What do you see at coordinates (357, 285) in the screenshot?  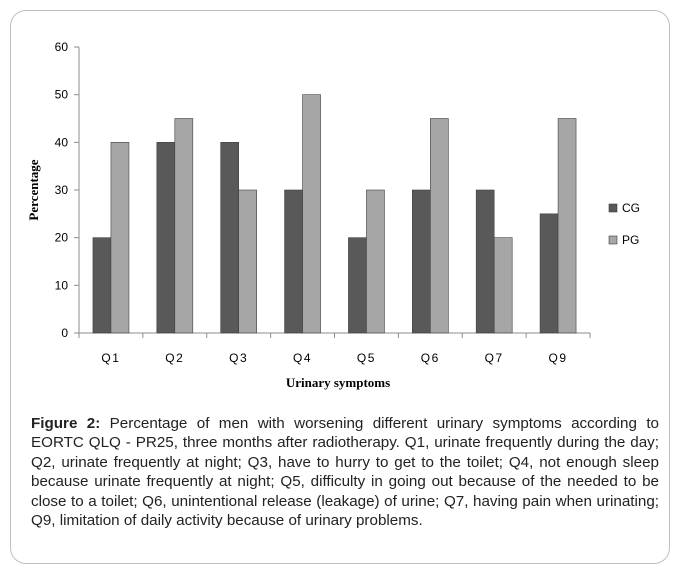 I see `bar-cg-q5` at bounding box center [357, 285].